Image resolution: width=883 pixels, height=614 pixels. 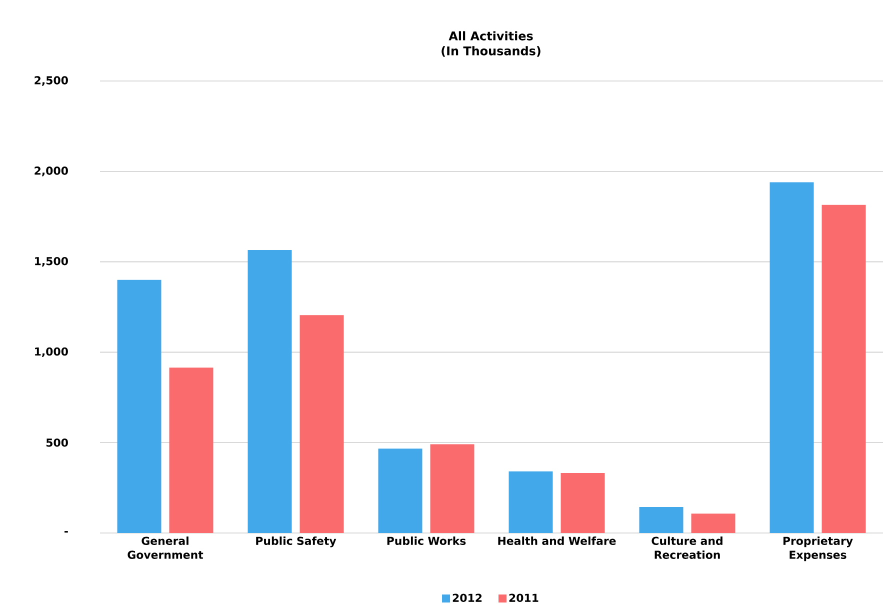 I want to click on y-tick-label: 2,000, so click(x=51, y=171).